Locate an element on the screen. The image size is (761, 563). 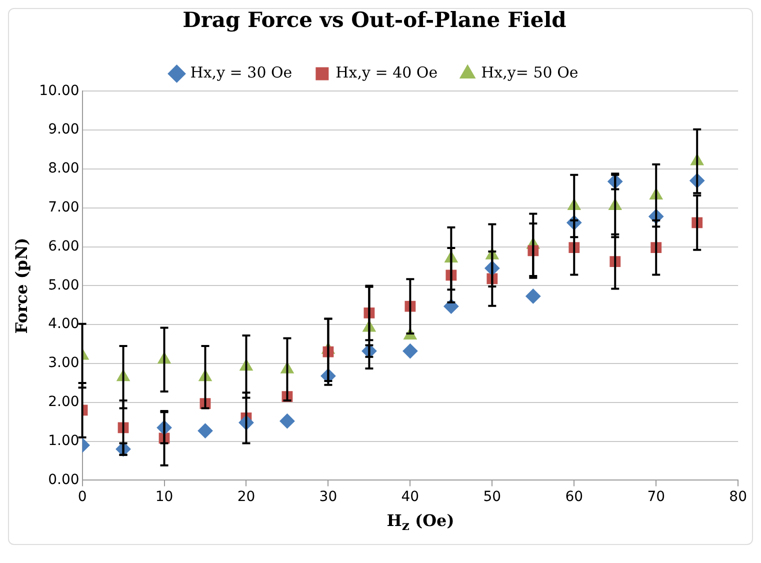
x-tick-label: 60 is located at coordinates (574, 497).